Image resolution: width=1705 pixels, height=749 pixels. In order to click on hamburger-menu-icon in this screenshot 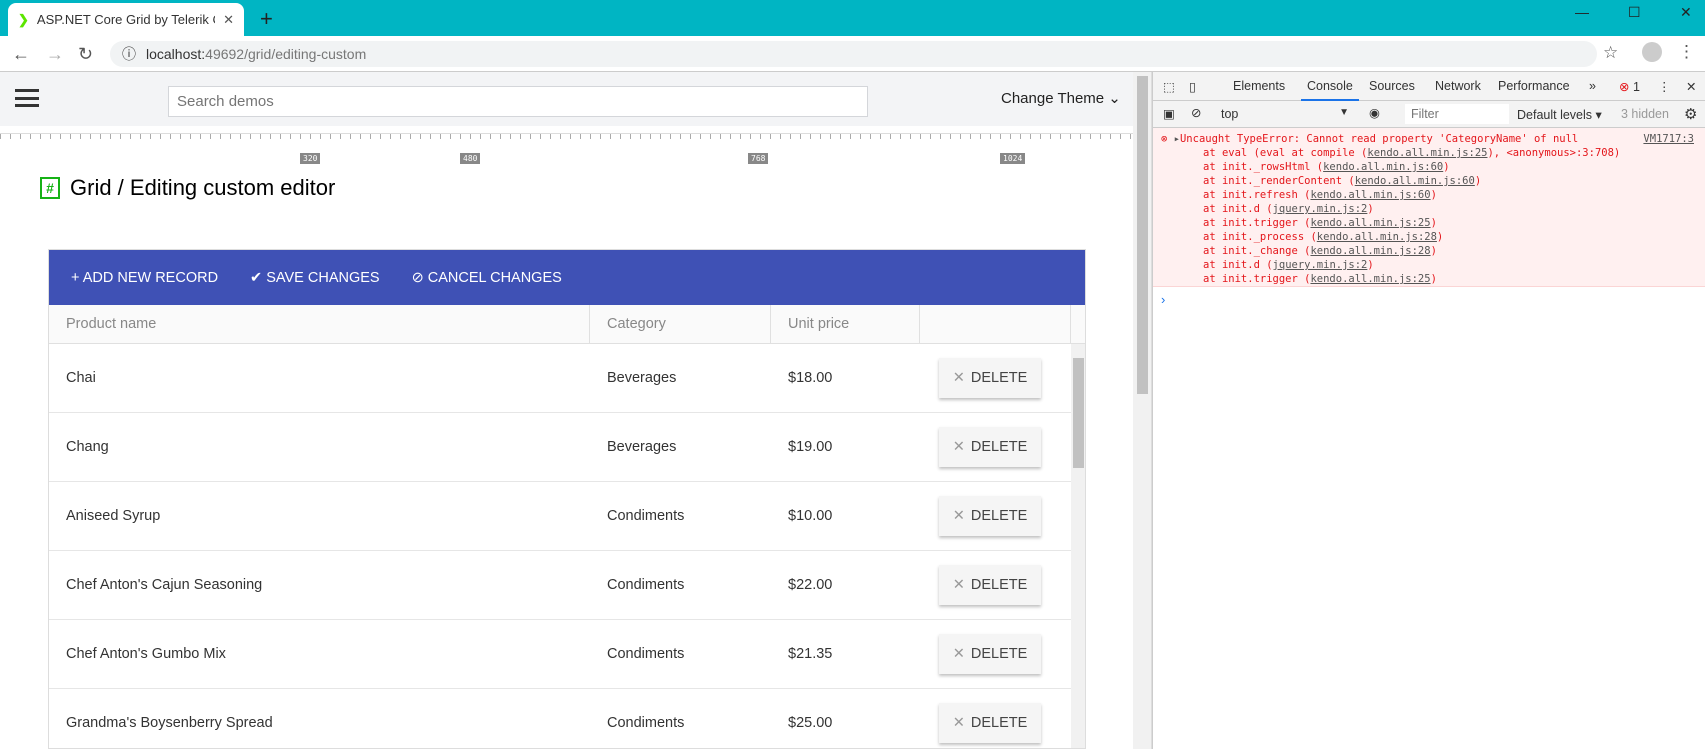, I will do `click(27, 98)`.